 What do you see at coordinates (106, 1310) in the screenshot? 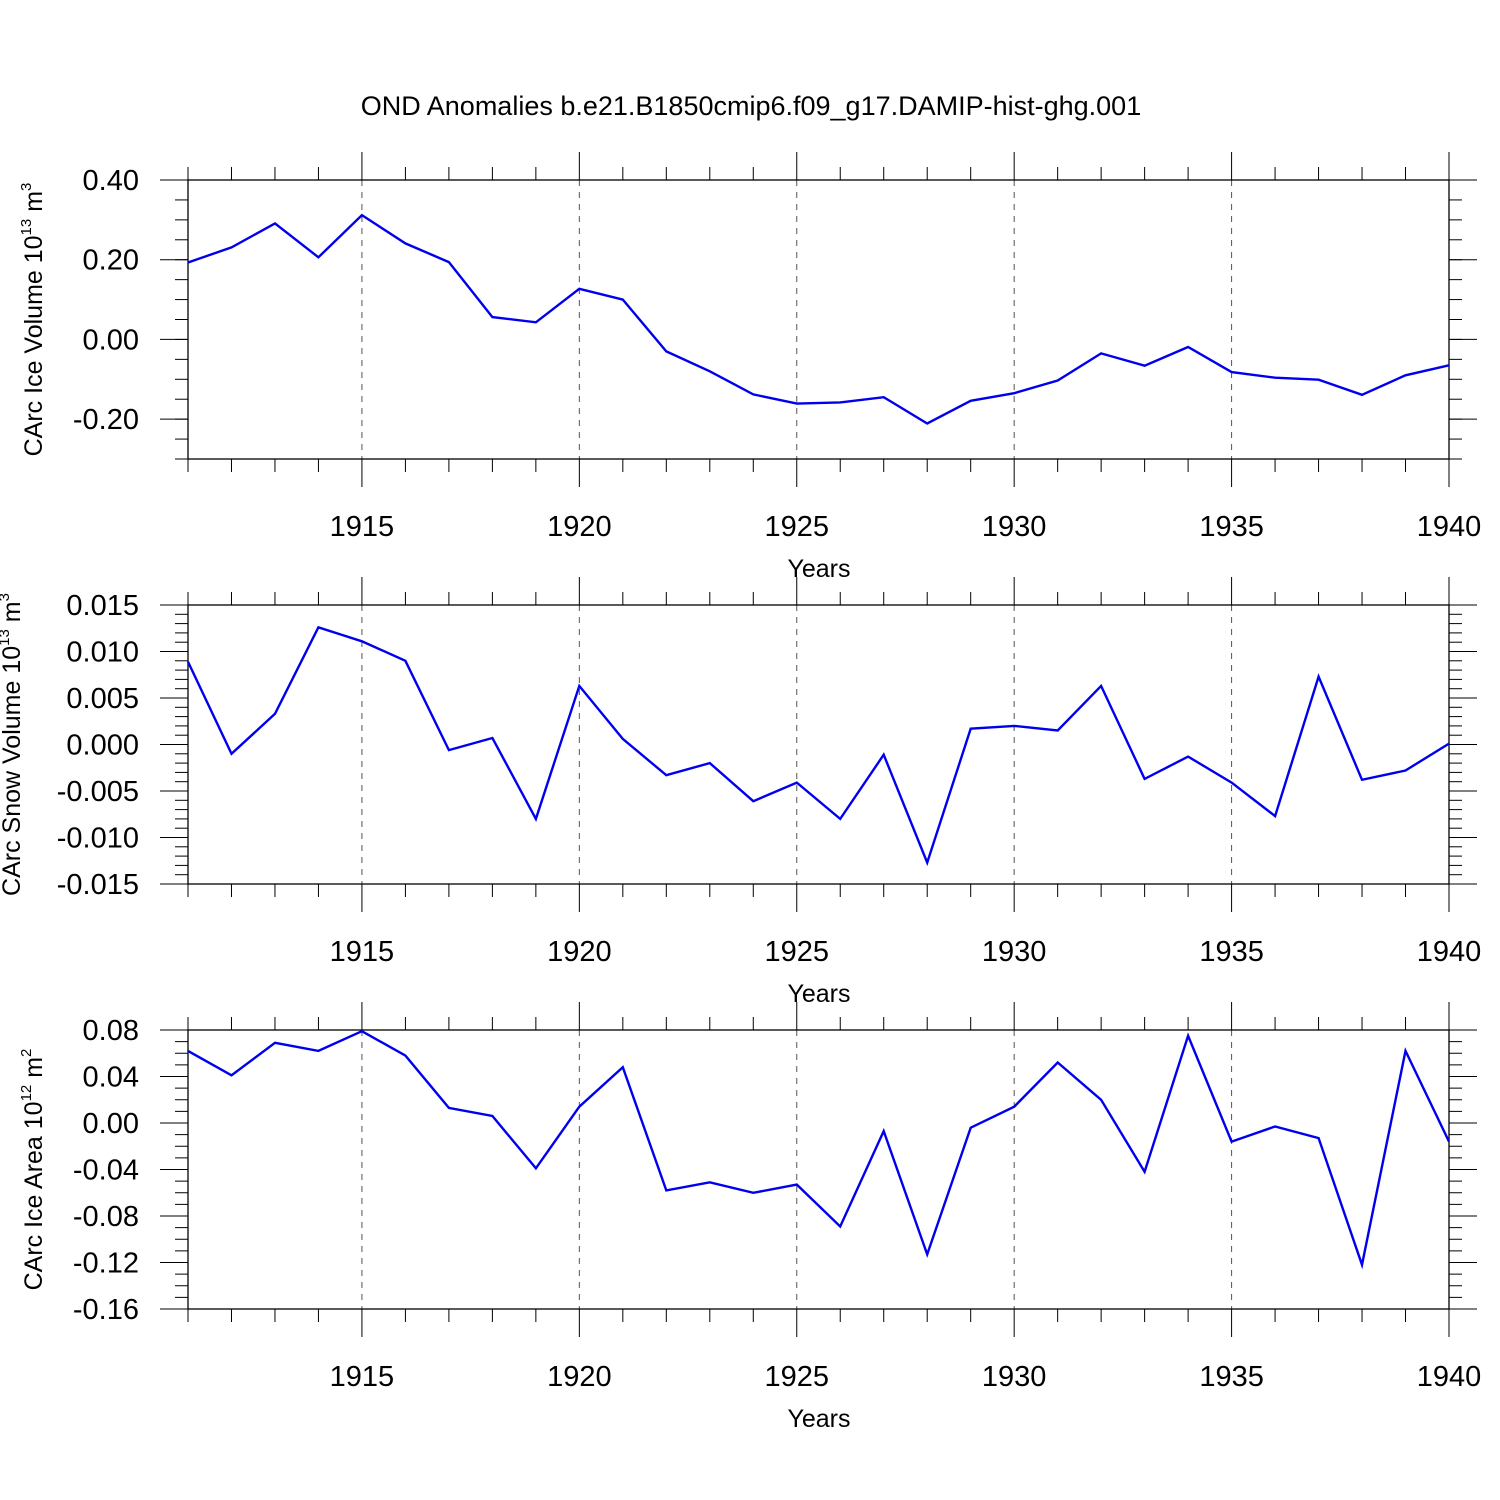
I see `y-tick-label: -0.16` at bounding box center [106, 1310].